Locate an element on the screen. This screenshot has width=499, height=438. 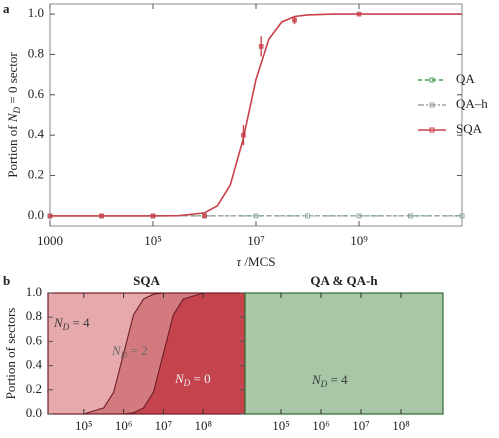
legend-label: QA is located at coordinates (465, 78).